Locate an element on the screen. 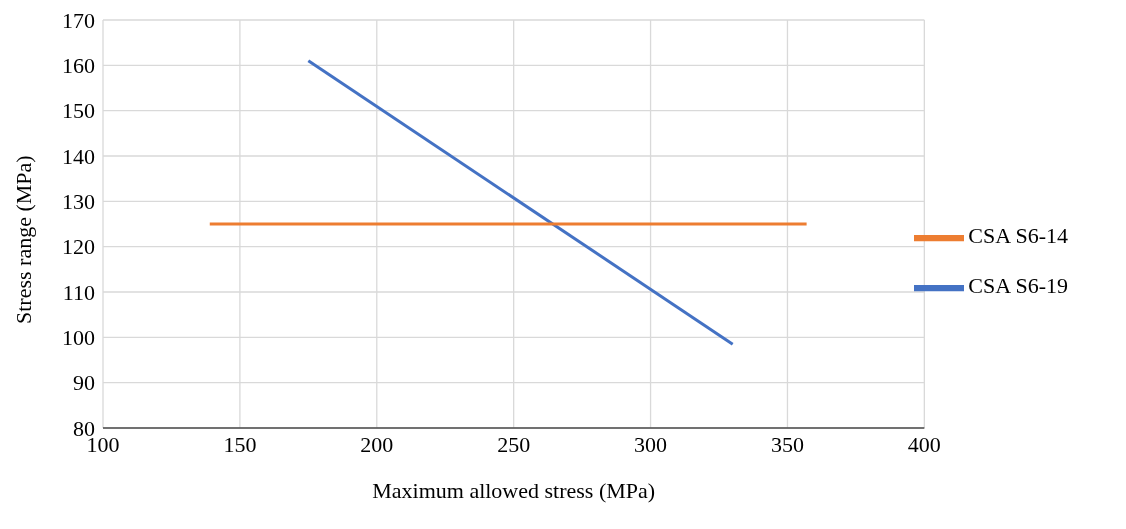  x-tick-label: 350 is located at coordinates (787, 444).